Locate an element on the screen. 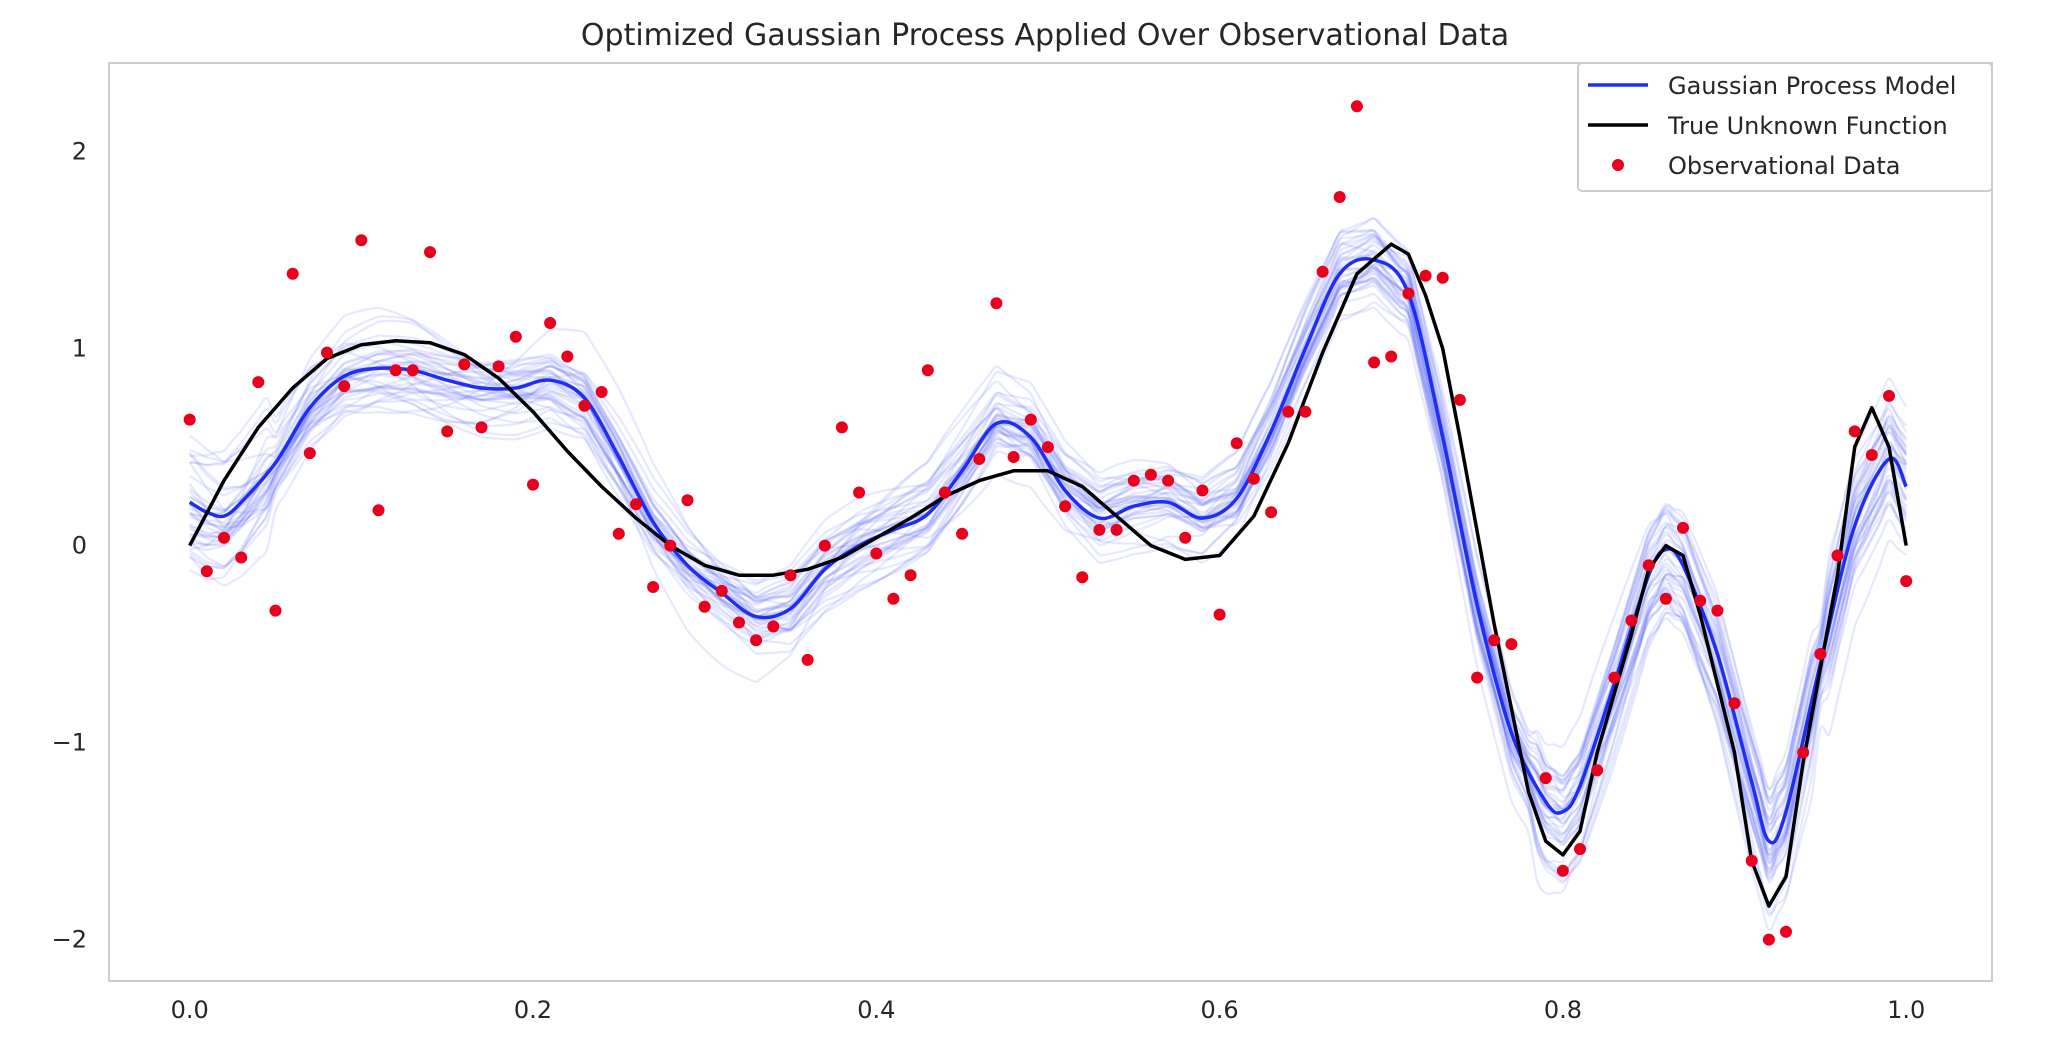 Image resolution: width=2062 pixels, height=1046 pixels. legend-swatch-observations is located at coordinates (1618, 165).